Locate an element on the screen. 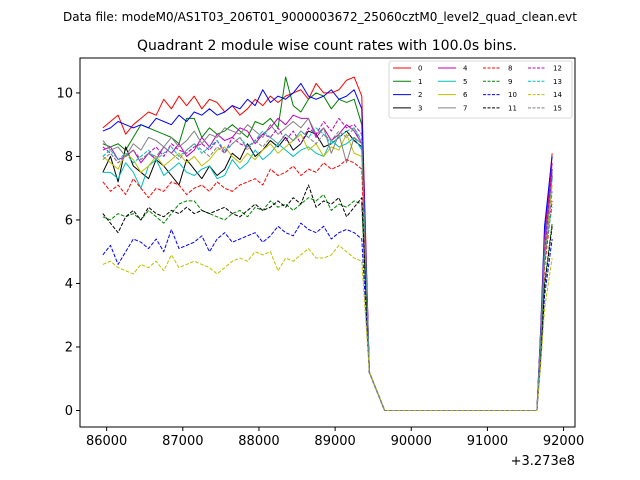 Image resolution: width=640 pixels, height=480 pixels. legend-label-14: 14 is located at coordinates (557, 95).